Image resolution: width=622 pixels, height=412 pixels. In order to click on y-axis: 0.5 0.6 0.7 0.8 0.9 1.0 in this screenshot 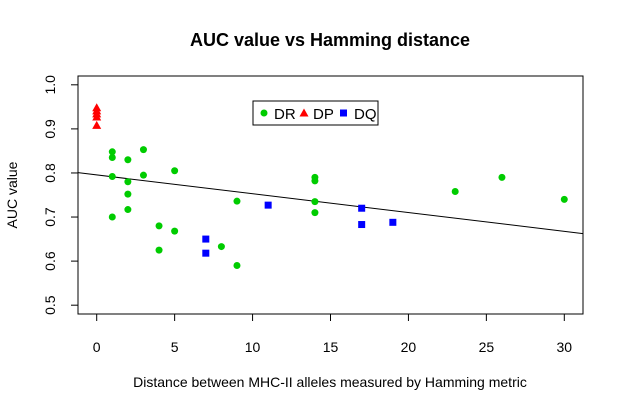, I will do `click(60, 195)`.